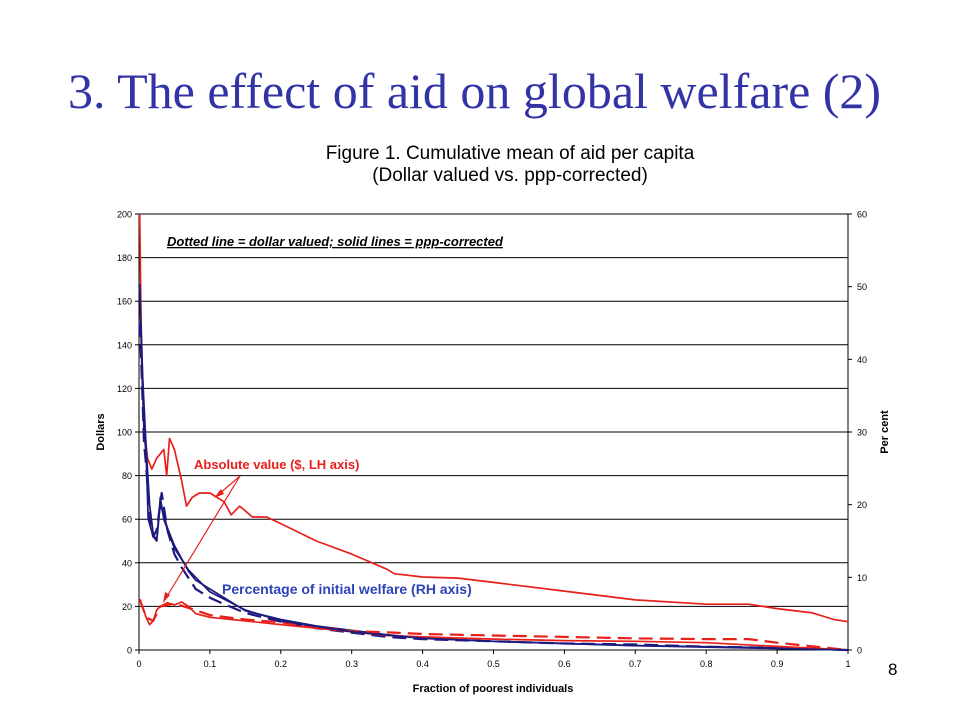 This screenshot has height=720, width=960. Describe the element at coordinates (127, 607) in the screenshot. I see `y-tick-label: 20` at that location.